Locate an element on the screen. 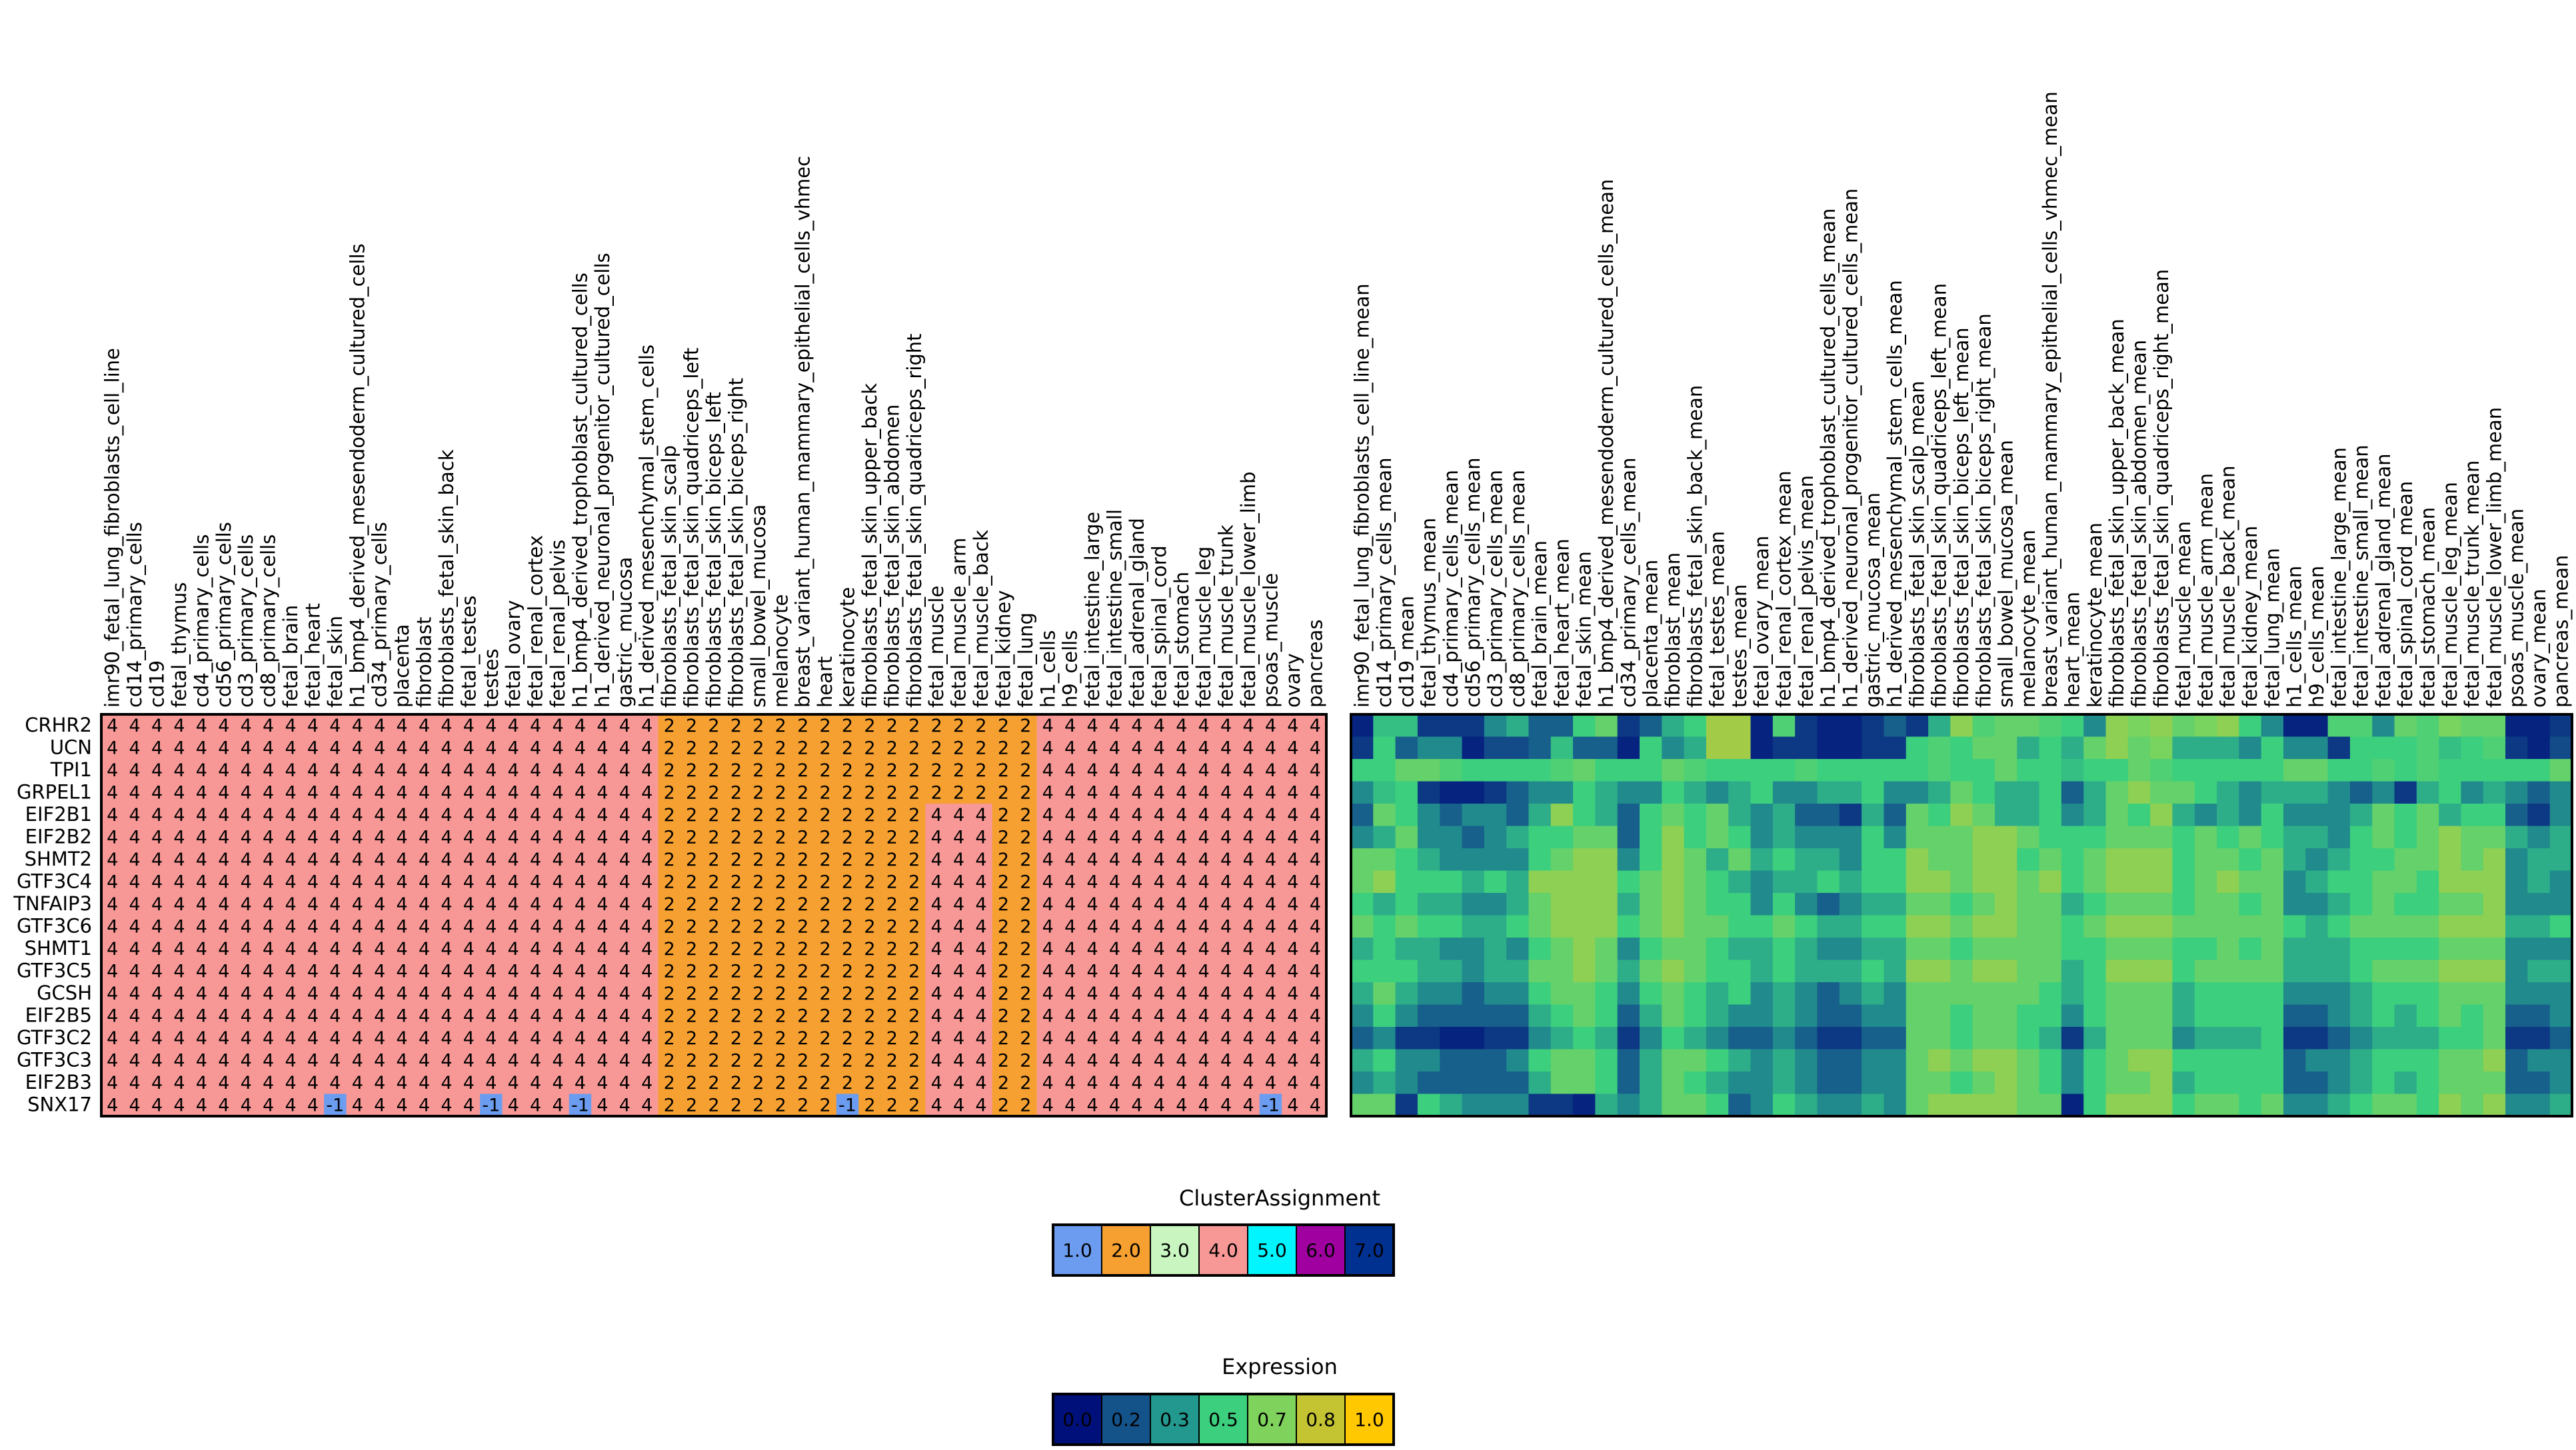 Image resolution: width=2576 pixels, height=1450 pixels. expression-column-label: cd56_primary_cells_mean is located at coordinates (1473, 583).